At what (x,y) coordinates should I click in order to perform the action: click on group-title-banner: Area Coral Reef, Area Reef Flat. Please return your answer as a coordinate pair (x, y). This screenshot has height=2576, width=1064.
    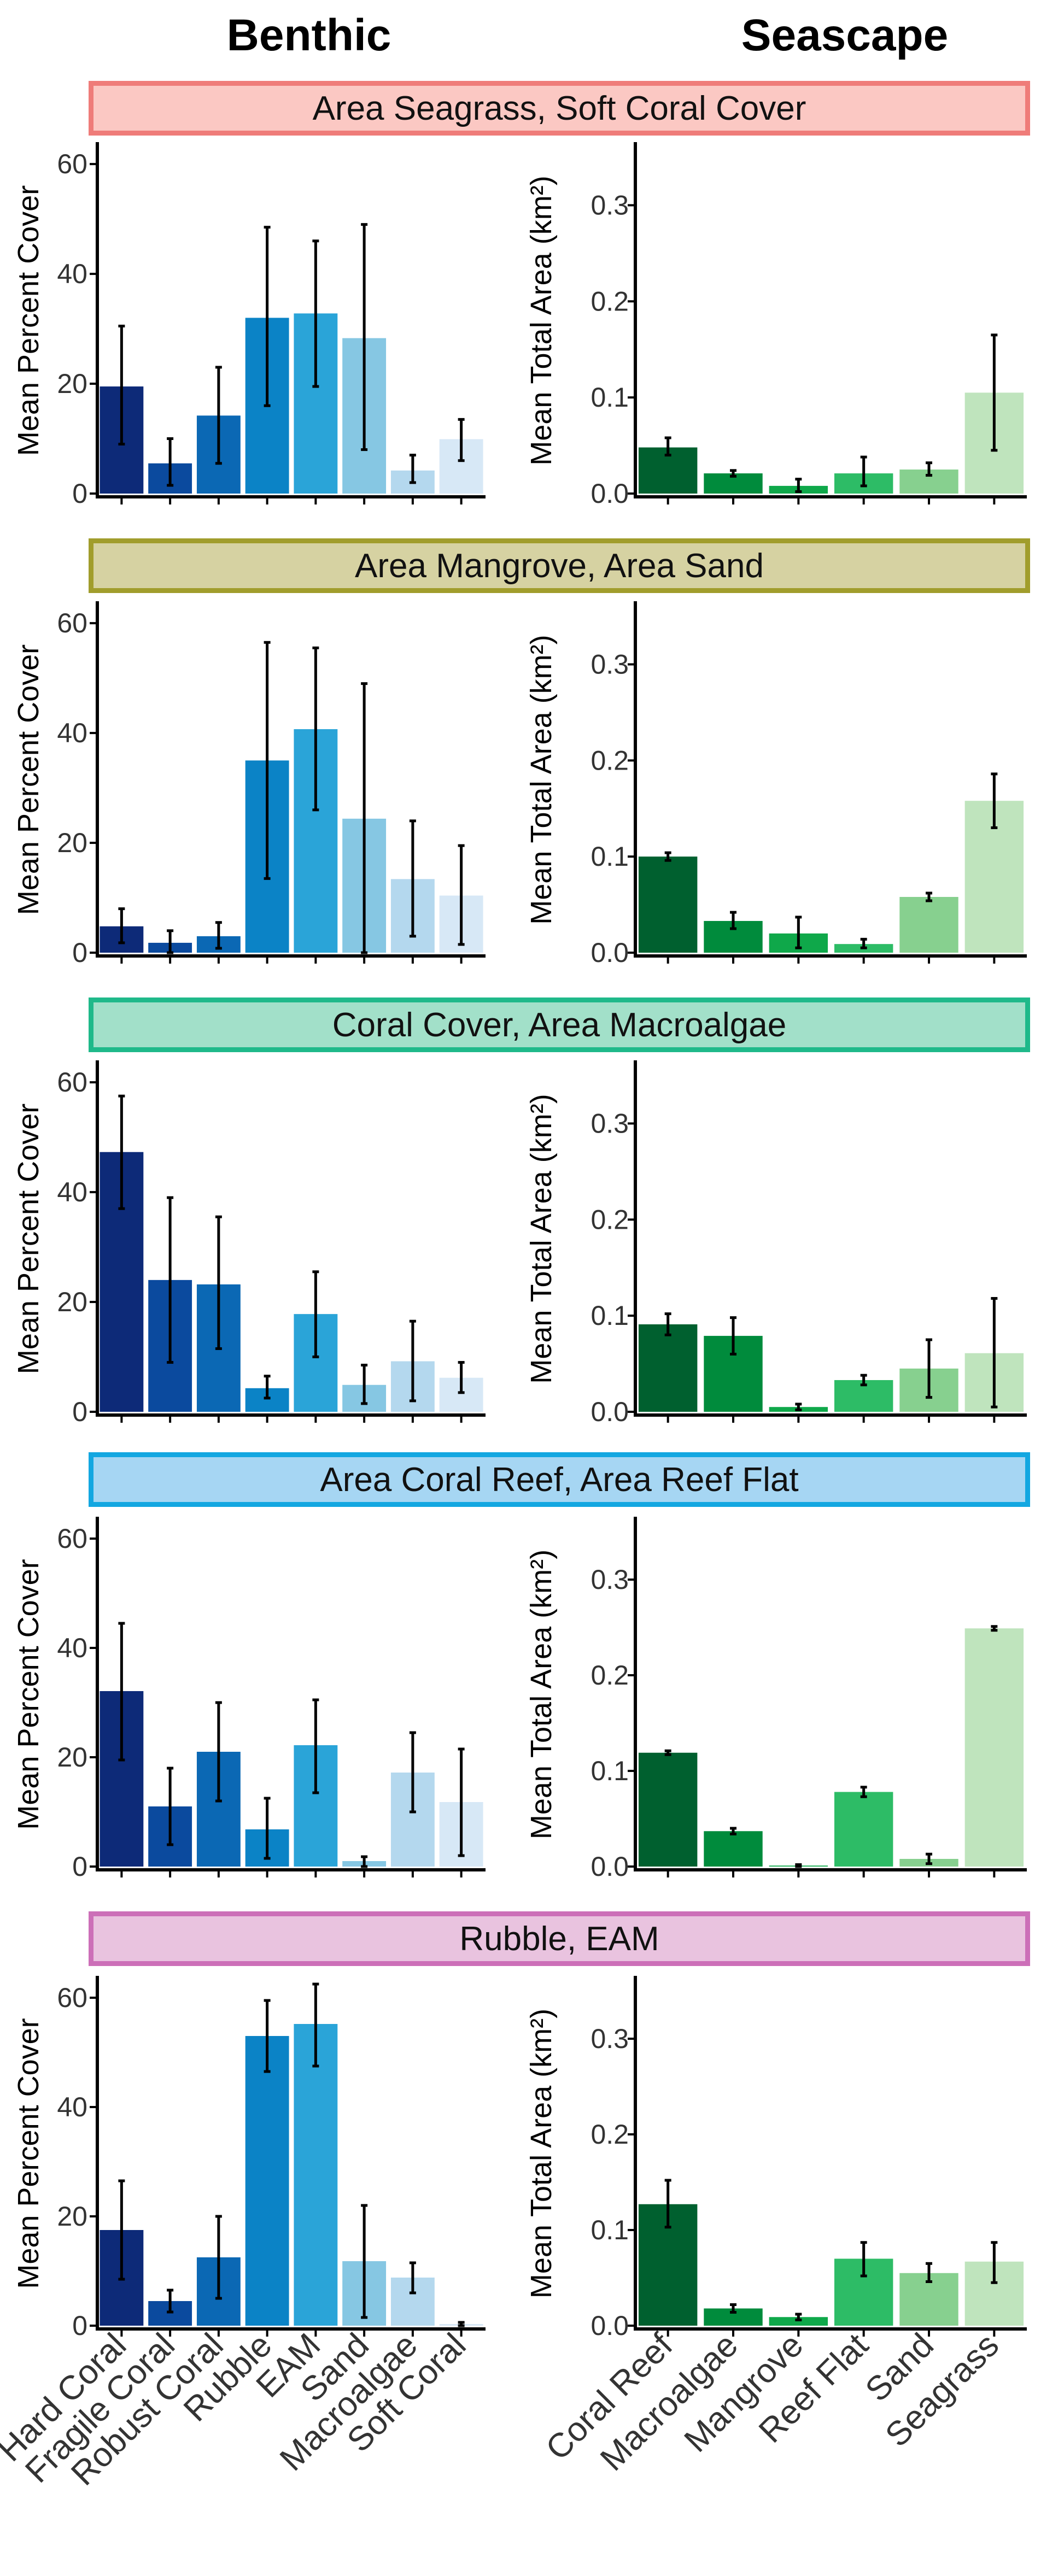
    Looking at the image, I should click on (559, 1479).